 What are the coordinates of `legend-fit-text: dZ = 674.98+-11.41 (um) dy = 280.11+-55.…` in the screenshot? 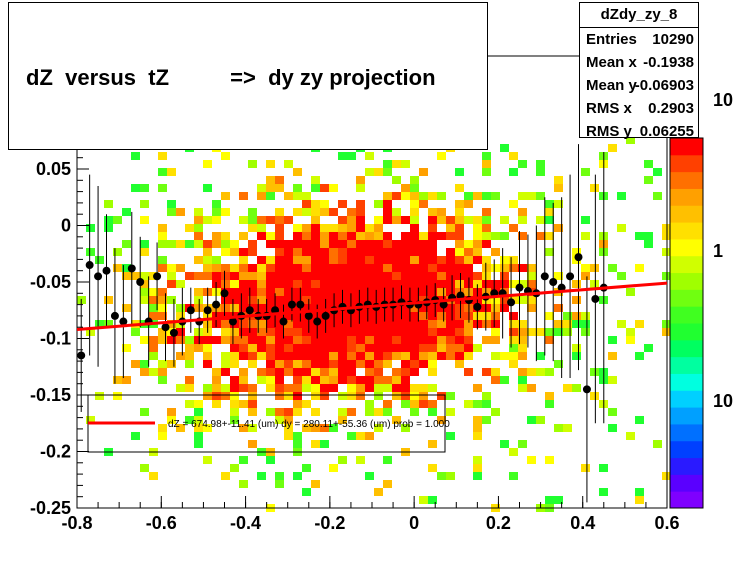 It's located at (309, 424).